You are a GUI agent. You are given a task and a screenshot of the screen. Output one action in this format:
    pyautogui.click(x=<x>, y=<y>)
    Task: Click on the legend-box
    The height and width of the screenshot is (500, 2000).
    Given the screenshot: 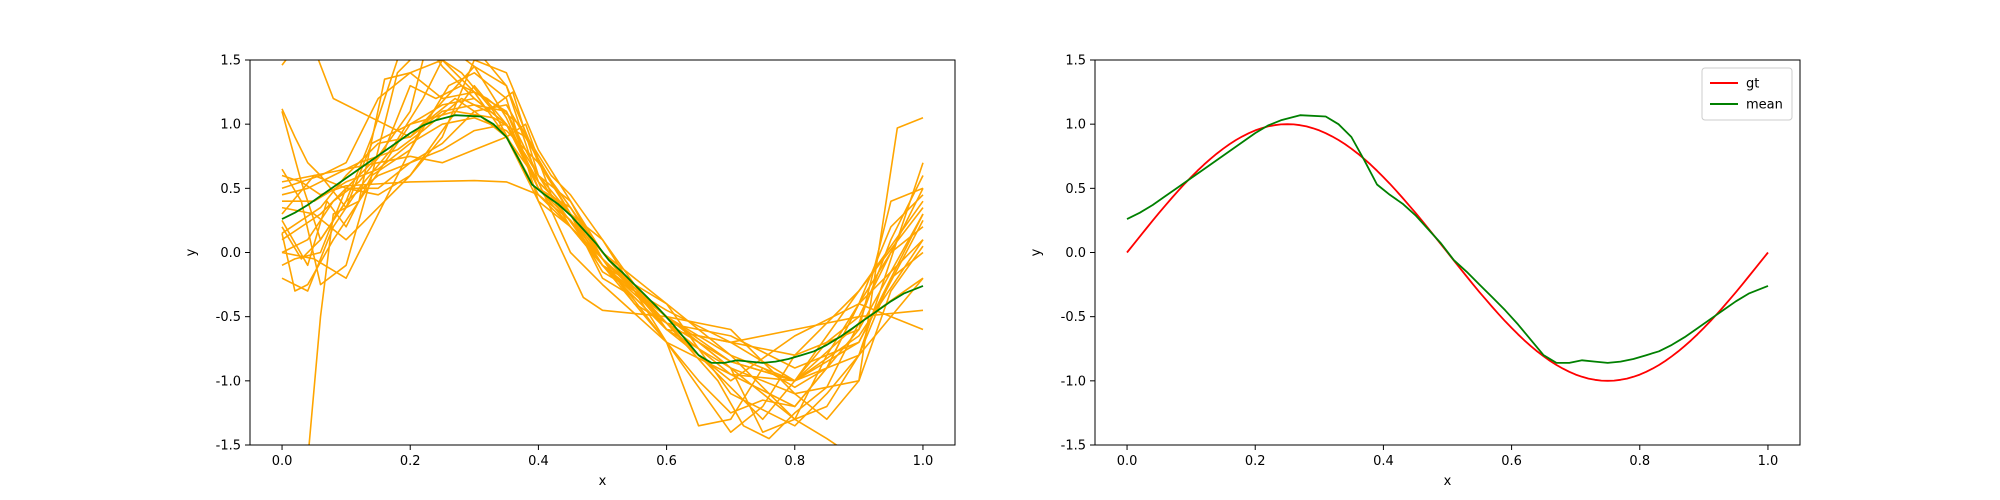 What is the action you would take?
    pyautogui.click(x=1747, y=94)
    